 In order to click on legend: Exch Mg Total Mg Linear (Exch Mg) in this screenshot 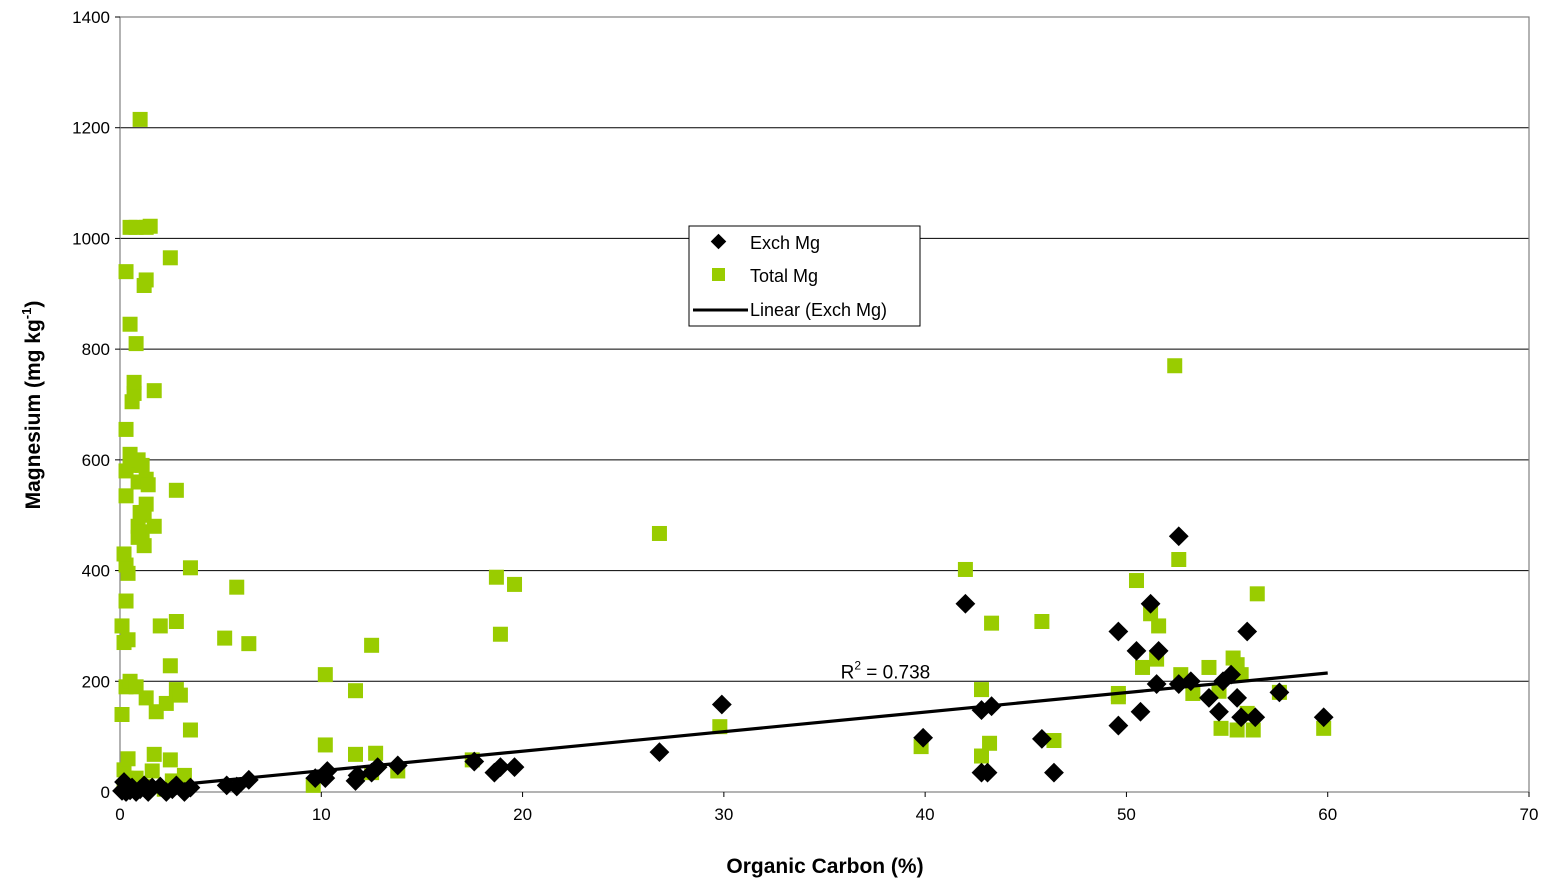, I will do `click(804, 276)`.